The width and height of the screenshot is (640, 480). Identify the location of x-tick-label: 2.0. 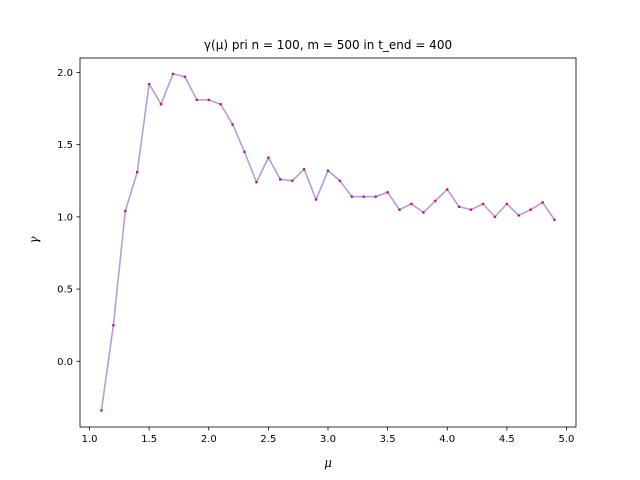
(209, 439).